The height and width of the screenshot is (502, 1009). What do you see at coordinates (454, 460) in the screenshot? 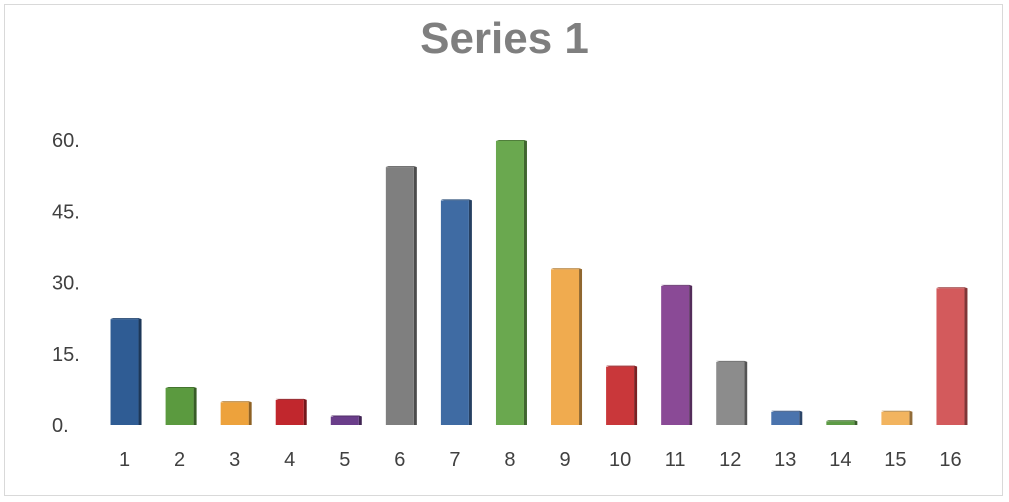
I see `x-tick-label: 7` at bounding box center [454, 460].